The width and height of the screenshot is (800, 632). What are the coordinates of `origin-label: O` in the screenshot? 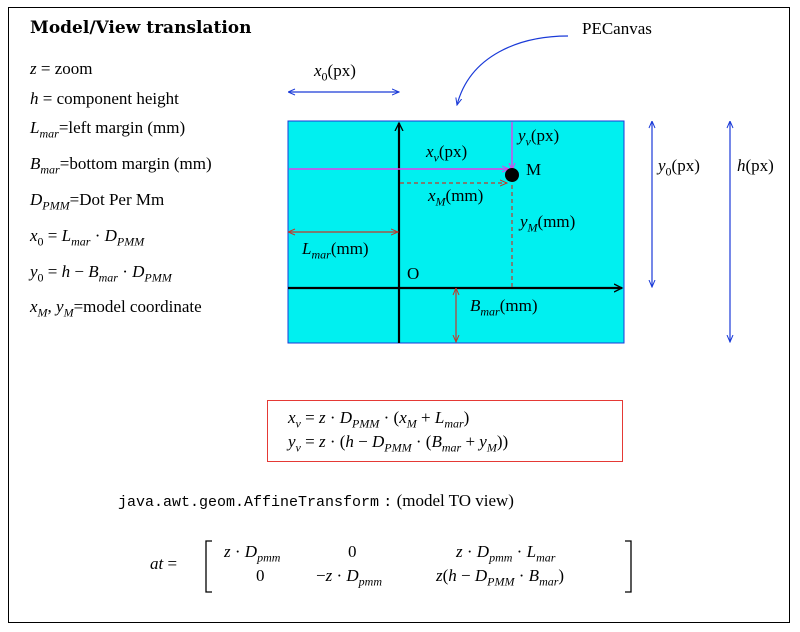 It's located at (413, 273).